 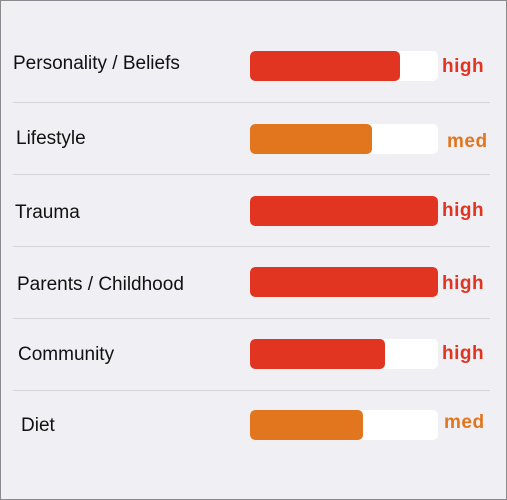 What do you see at coordinates (66, 354) in the screenshot?
I see `row-label-community: Community` at bounding box center [66, 354].